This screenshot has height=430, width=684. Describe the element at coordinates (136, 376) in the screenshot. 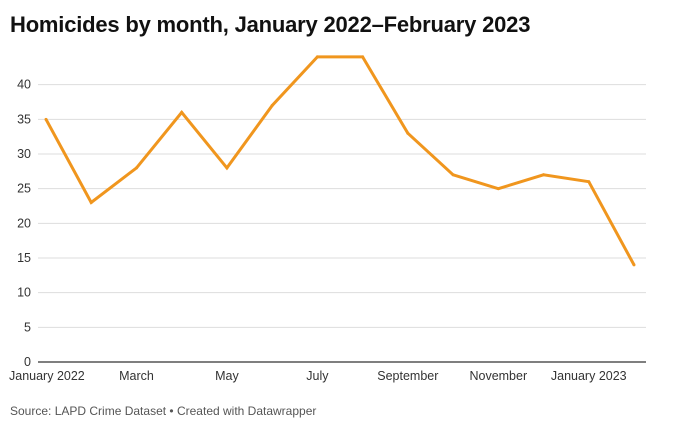

I see `x-tick-label: March` at that location.